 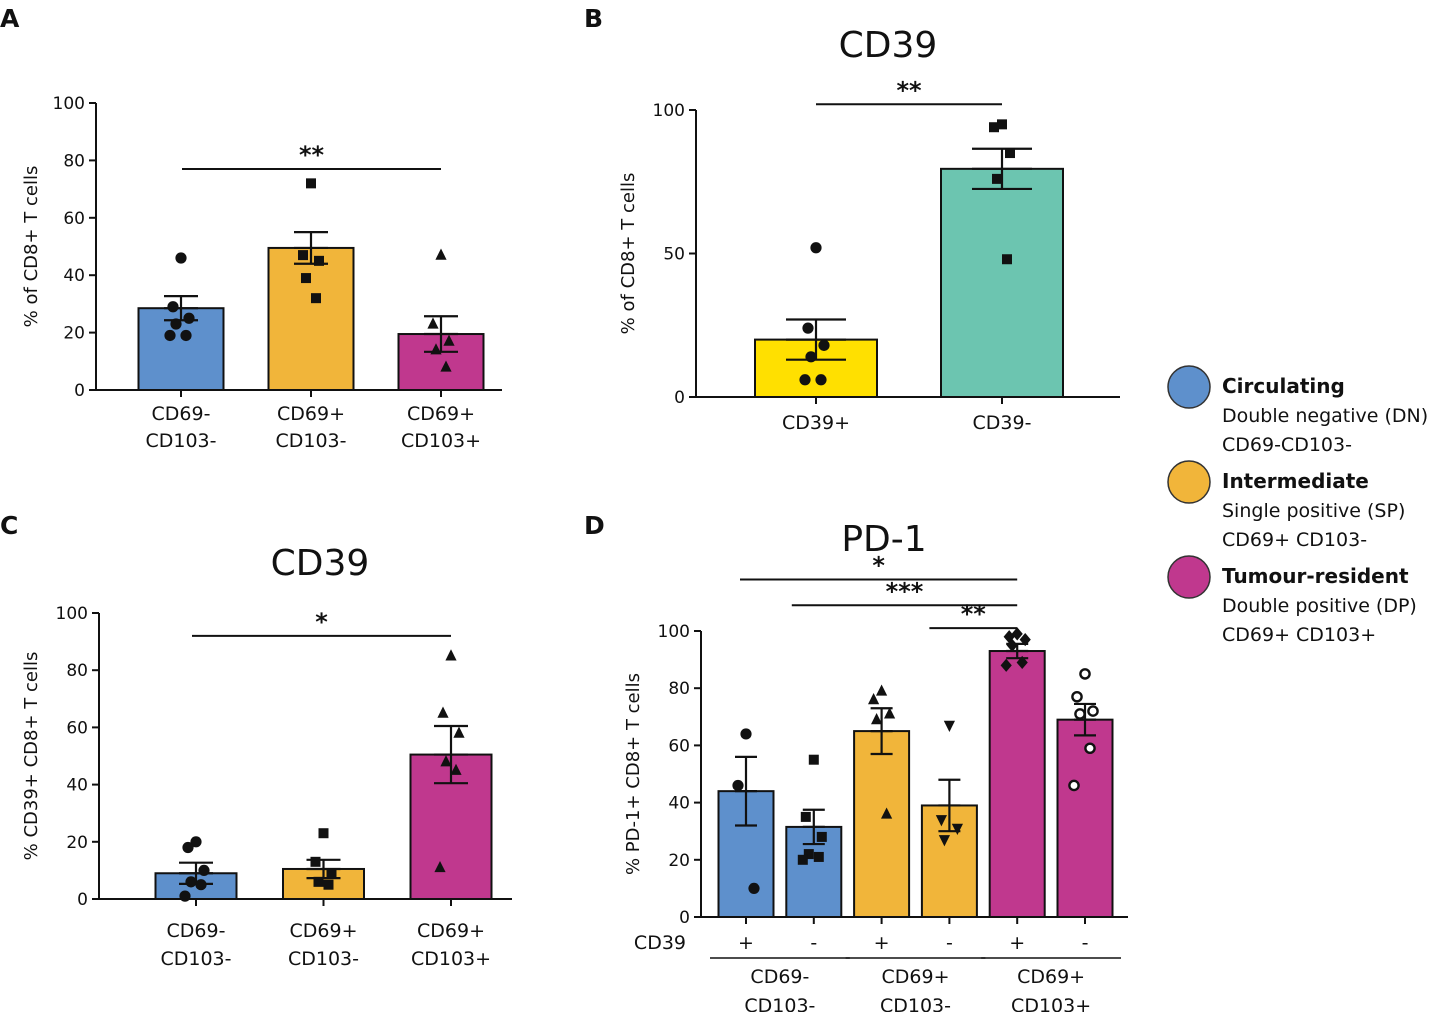 What do you see at coordinates (77, 728) in the screenshot?
I see `panel-c-y-tick-label: 60` at bounding box center [77, 728].